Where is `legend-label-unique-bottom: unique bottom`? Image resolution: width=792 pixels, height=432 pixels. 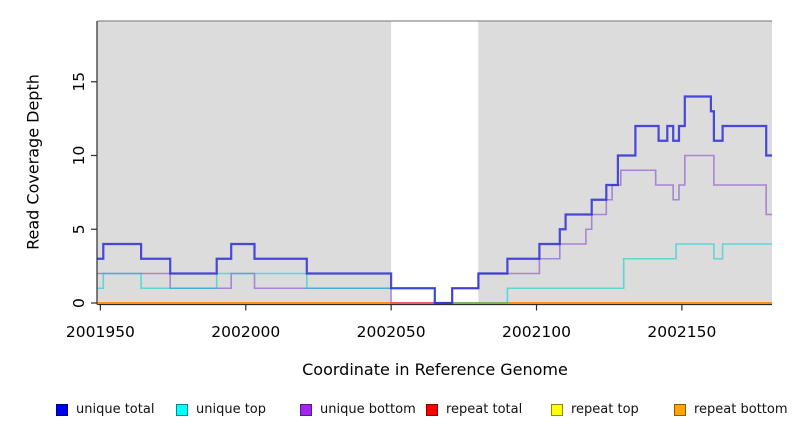 legend-label-unique-bottom: unique bottom is located at coordinates (368, 409).